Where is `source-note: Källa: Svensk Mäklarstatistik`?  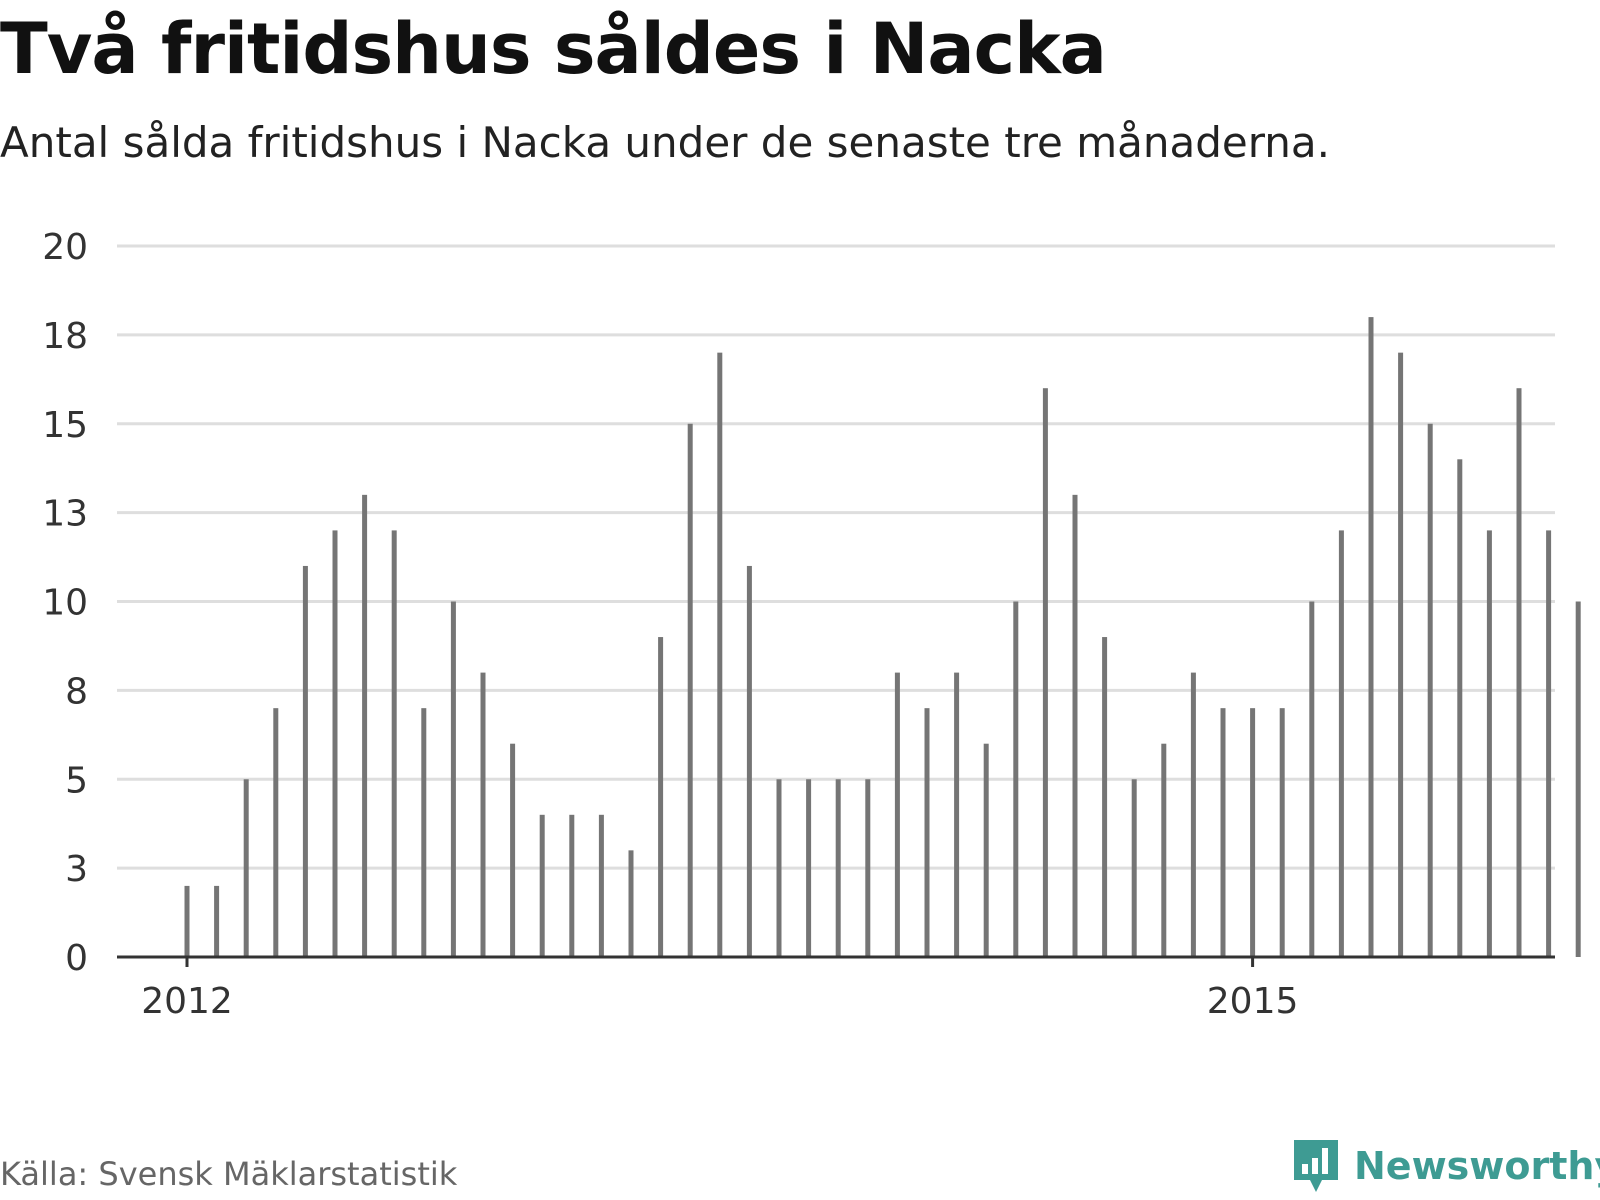
source-note: Källa: Svensk Mäklarstatistik is located at coordinates (229, 1174).